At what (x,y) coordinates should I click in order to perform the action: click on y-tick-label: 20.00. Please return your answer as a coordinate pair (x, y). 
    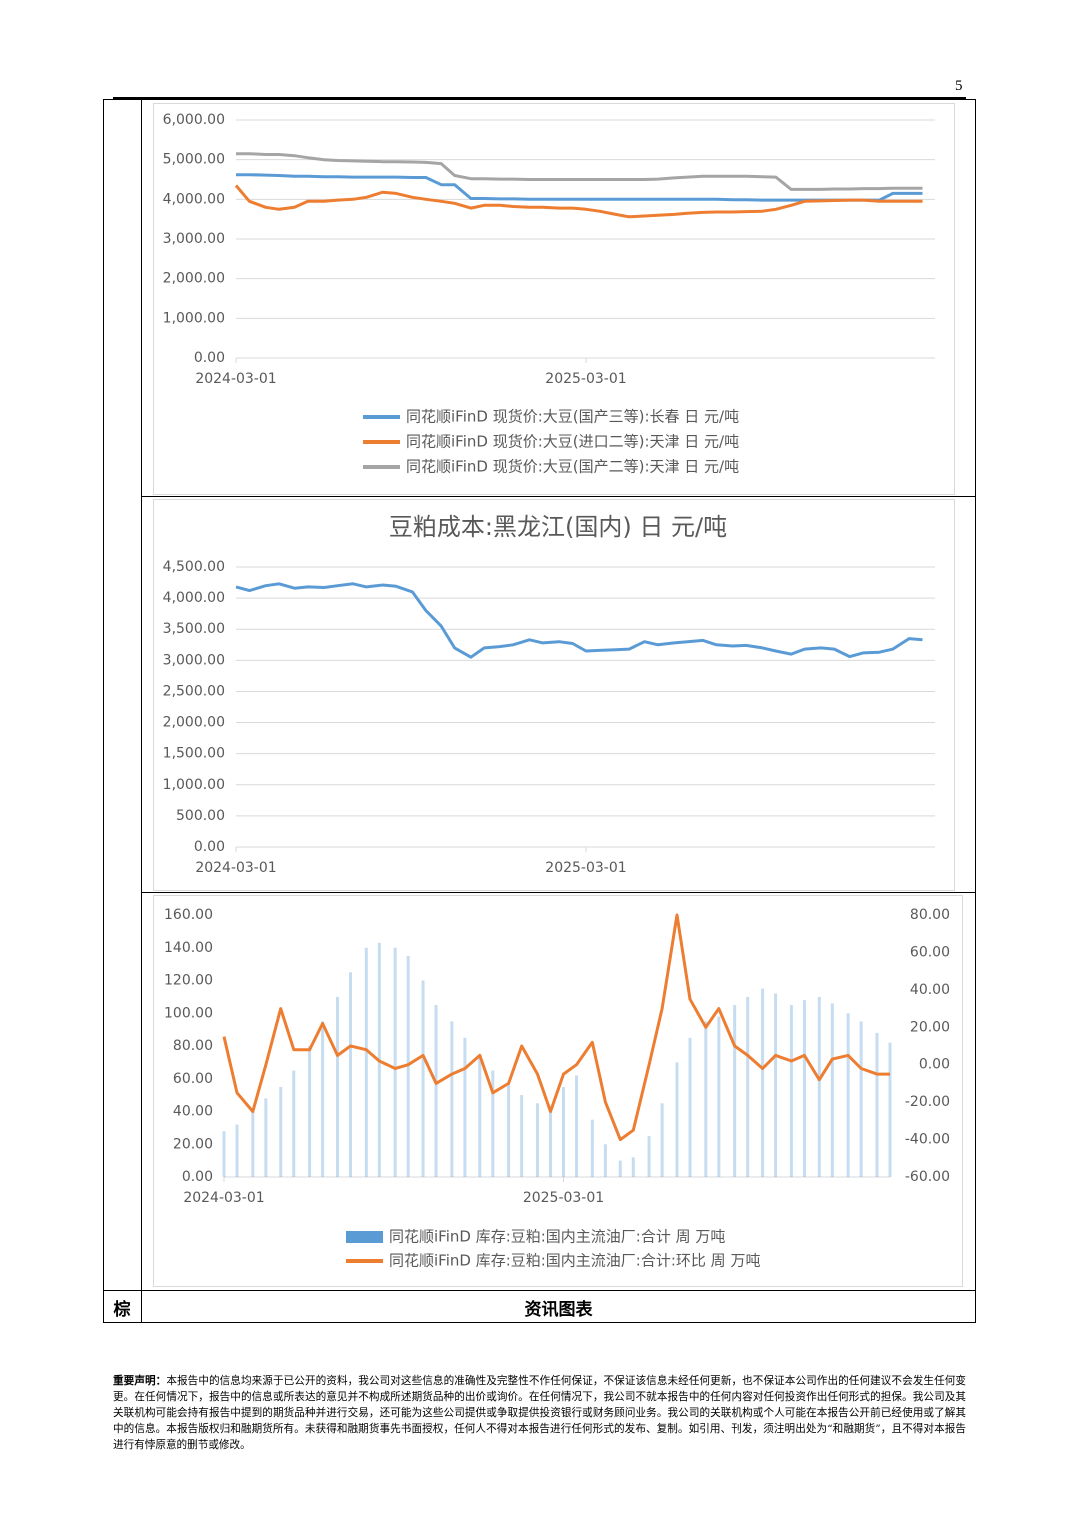
    Looking at the image, I should click on (193, 1144).